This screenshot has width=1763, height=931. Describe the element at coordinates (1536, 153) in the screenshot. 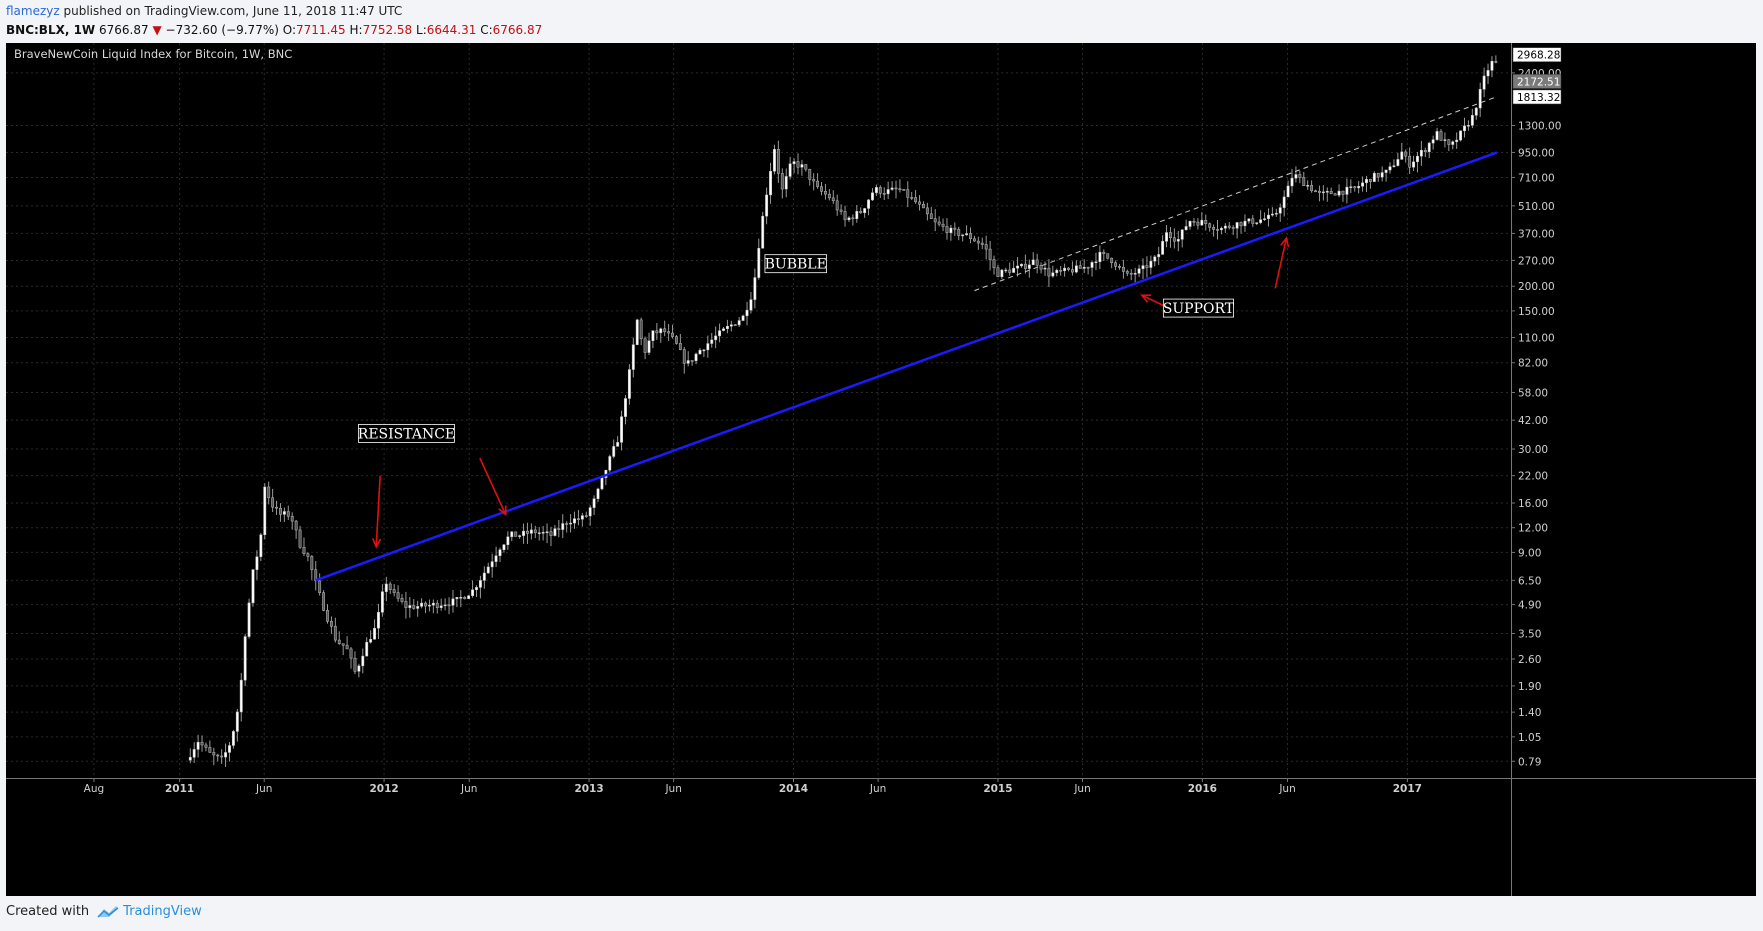

I see `y-tick-label: 950.00` at that location.